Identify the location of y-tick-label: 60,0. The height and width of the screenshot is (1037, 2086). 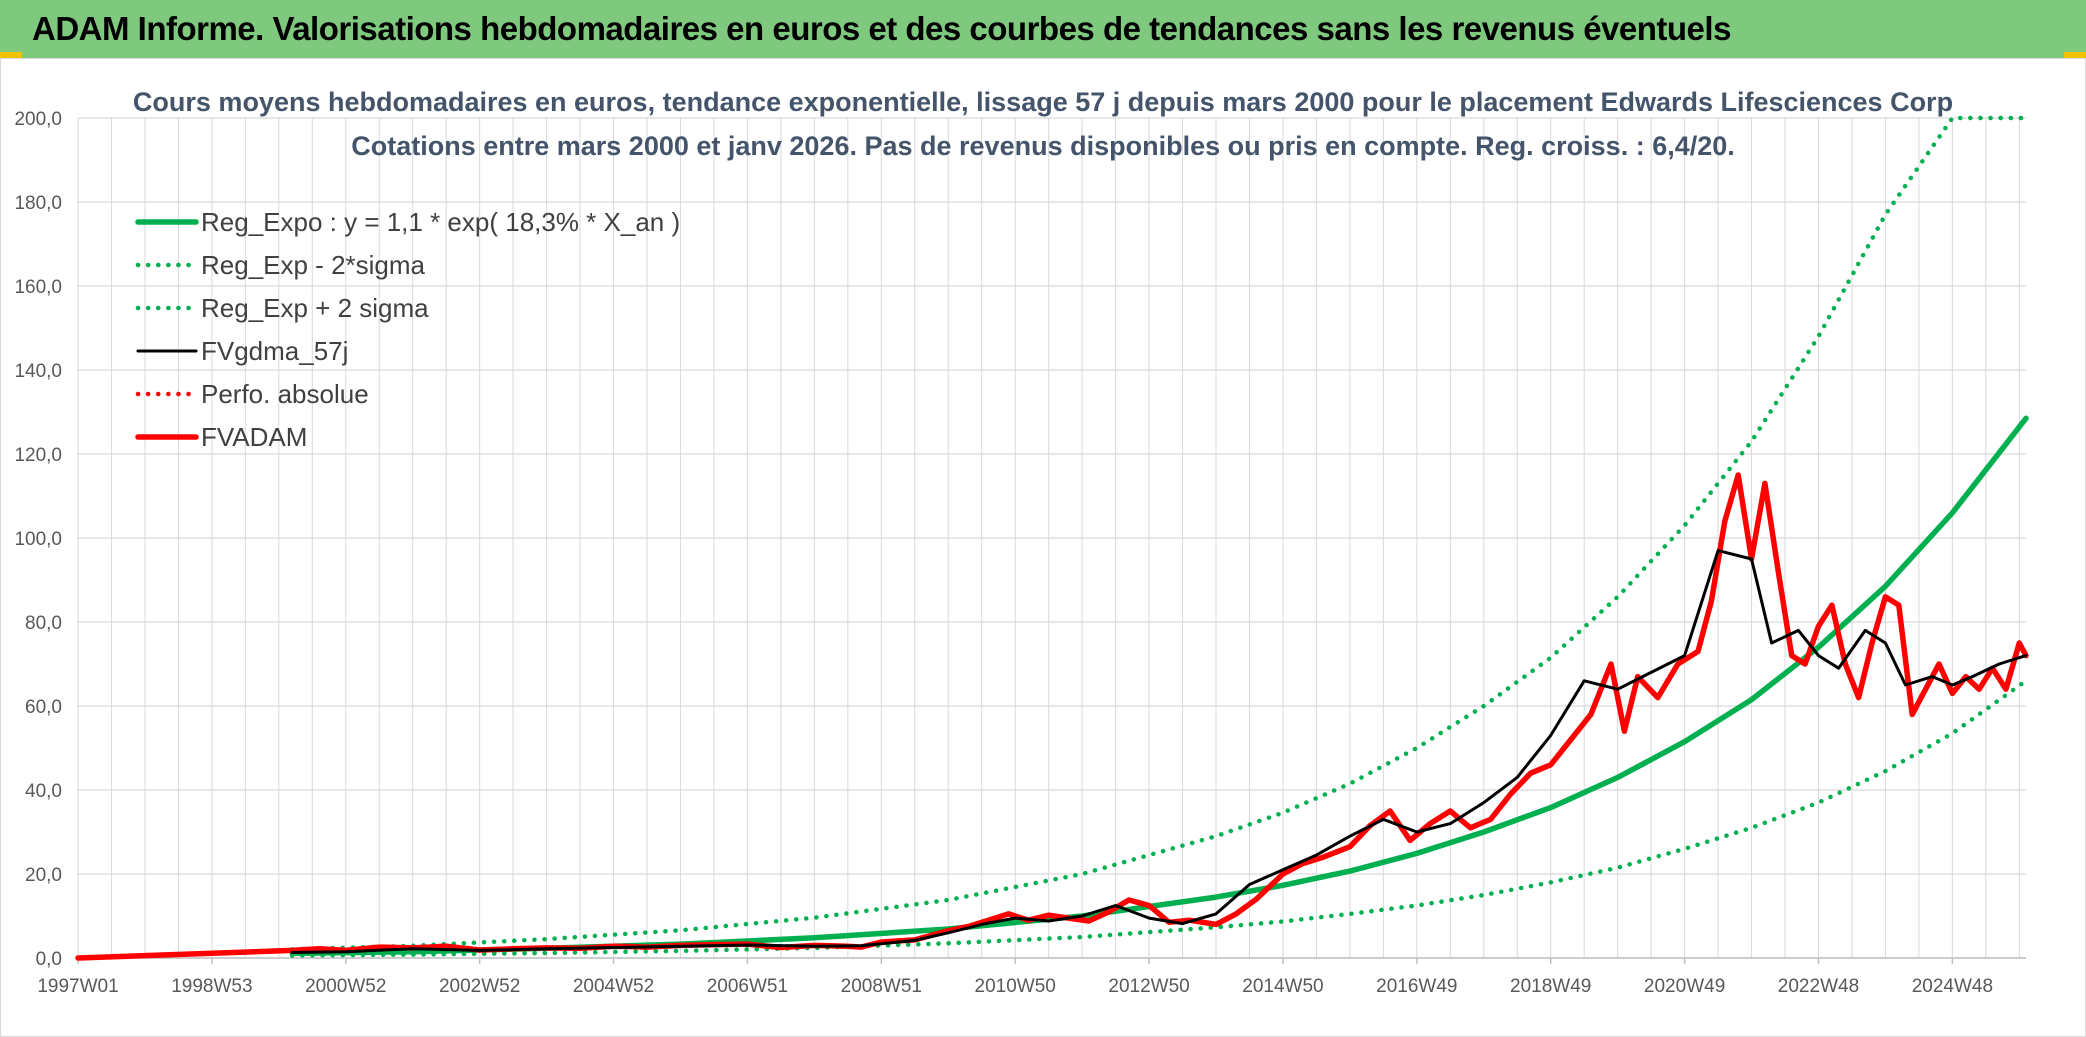
(43, 707).